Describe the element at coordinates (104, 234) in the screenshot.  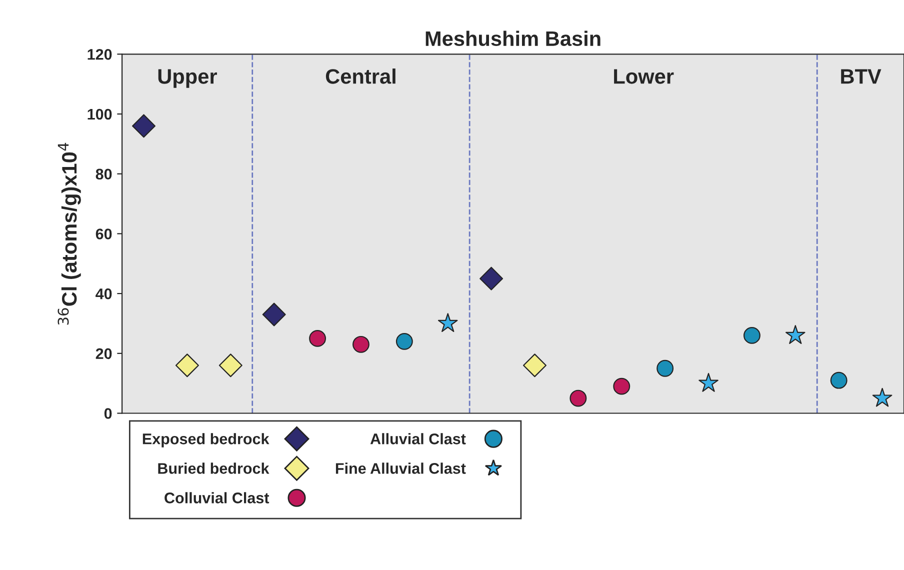
I see `y-tick-label: 60` at that location.